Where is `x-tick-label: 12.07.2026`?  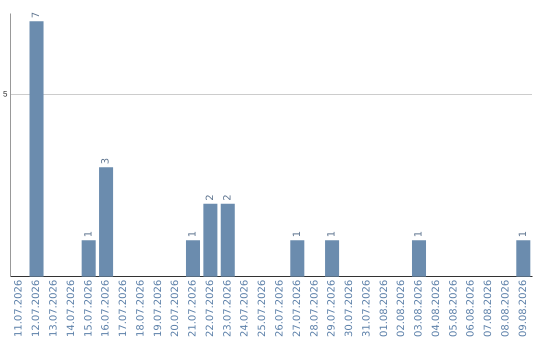
x-tick-label: 12.07.2026 is located at coordinates (36, 309).